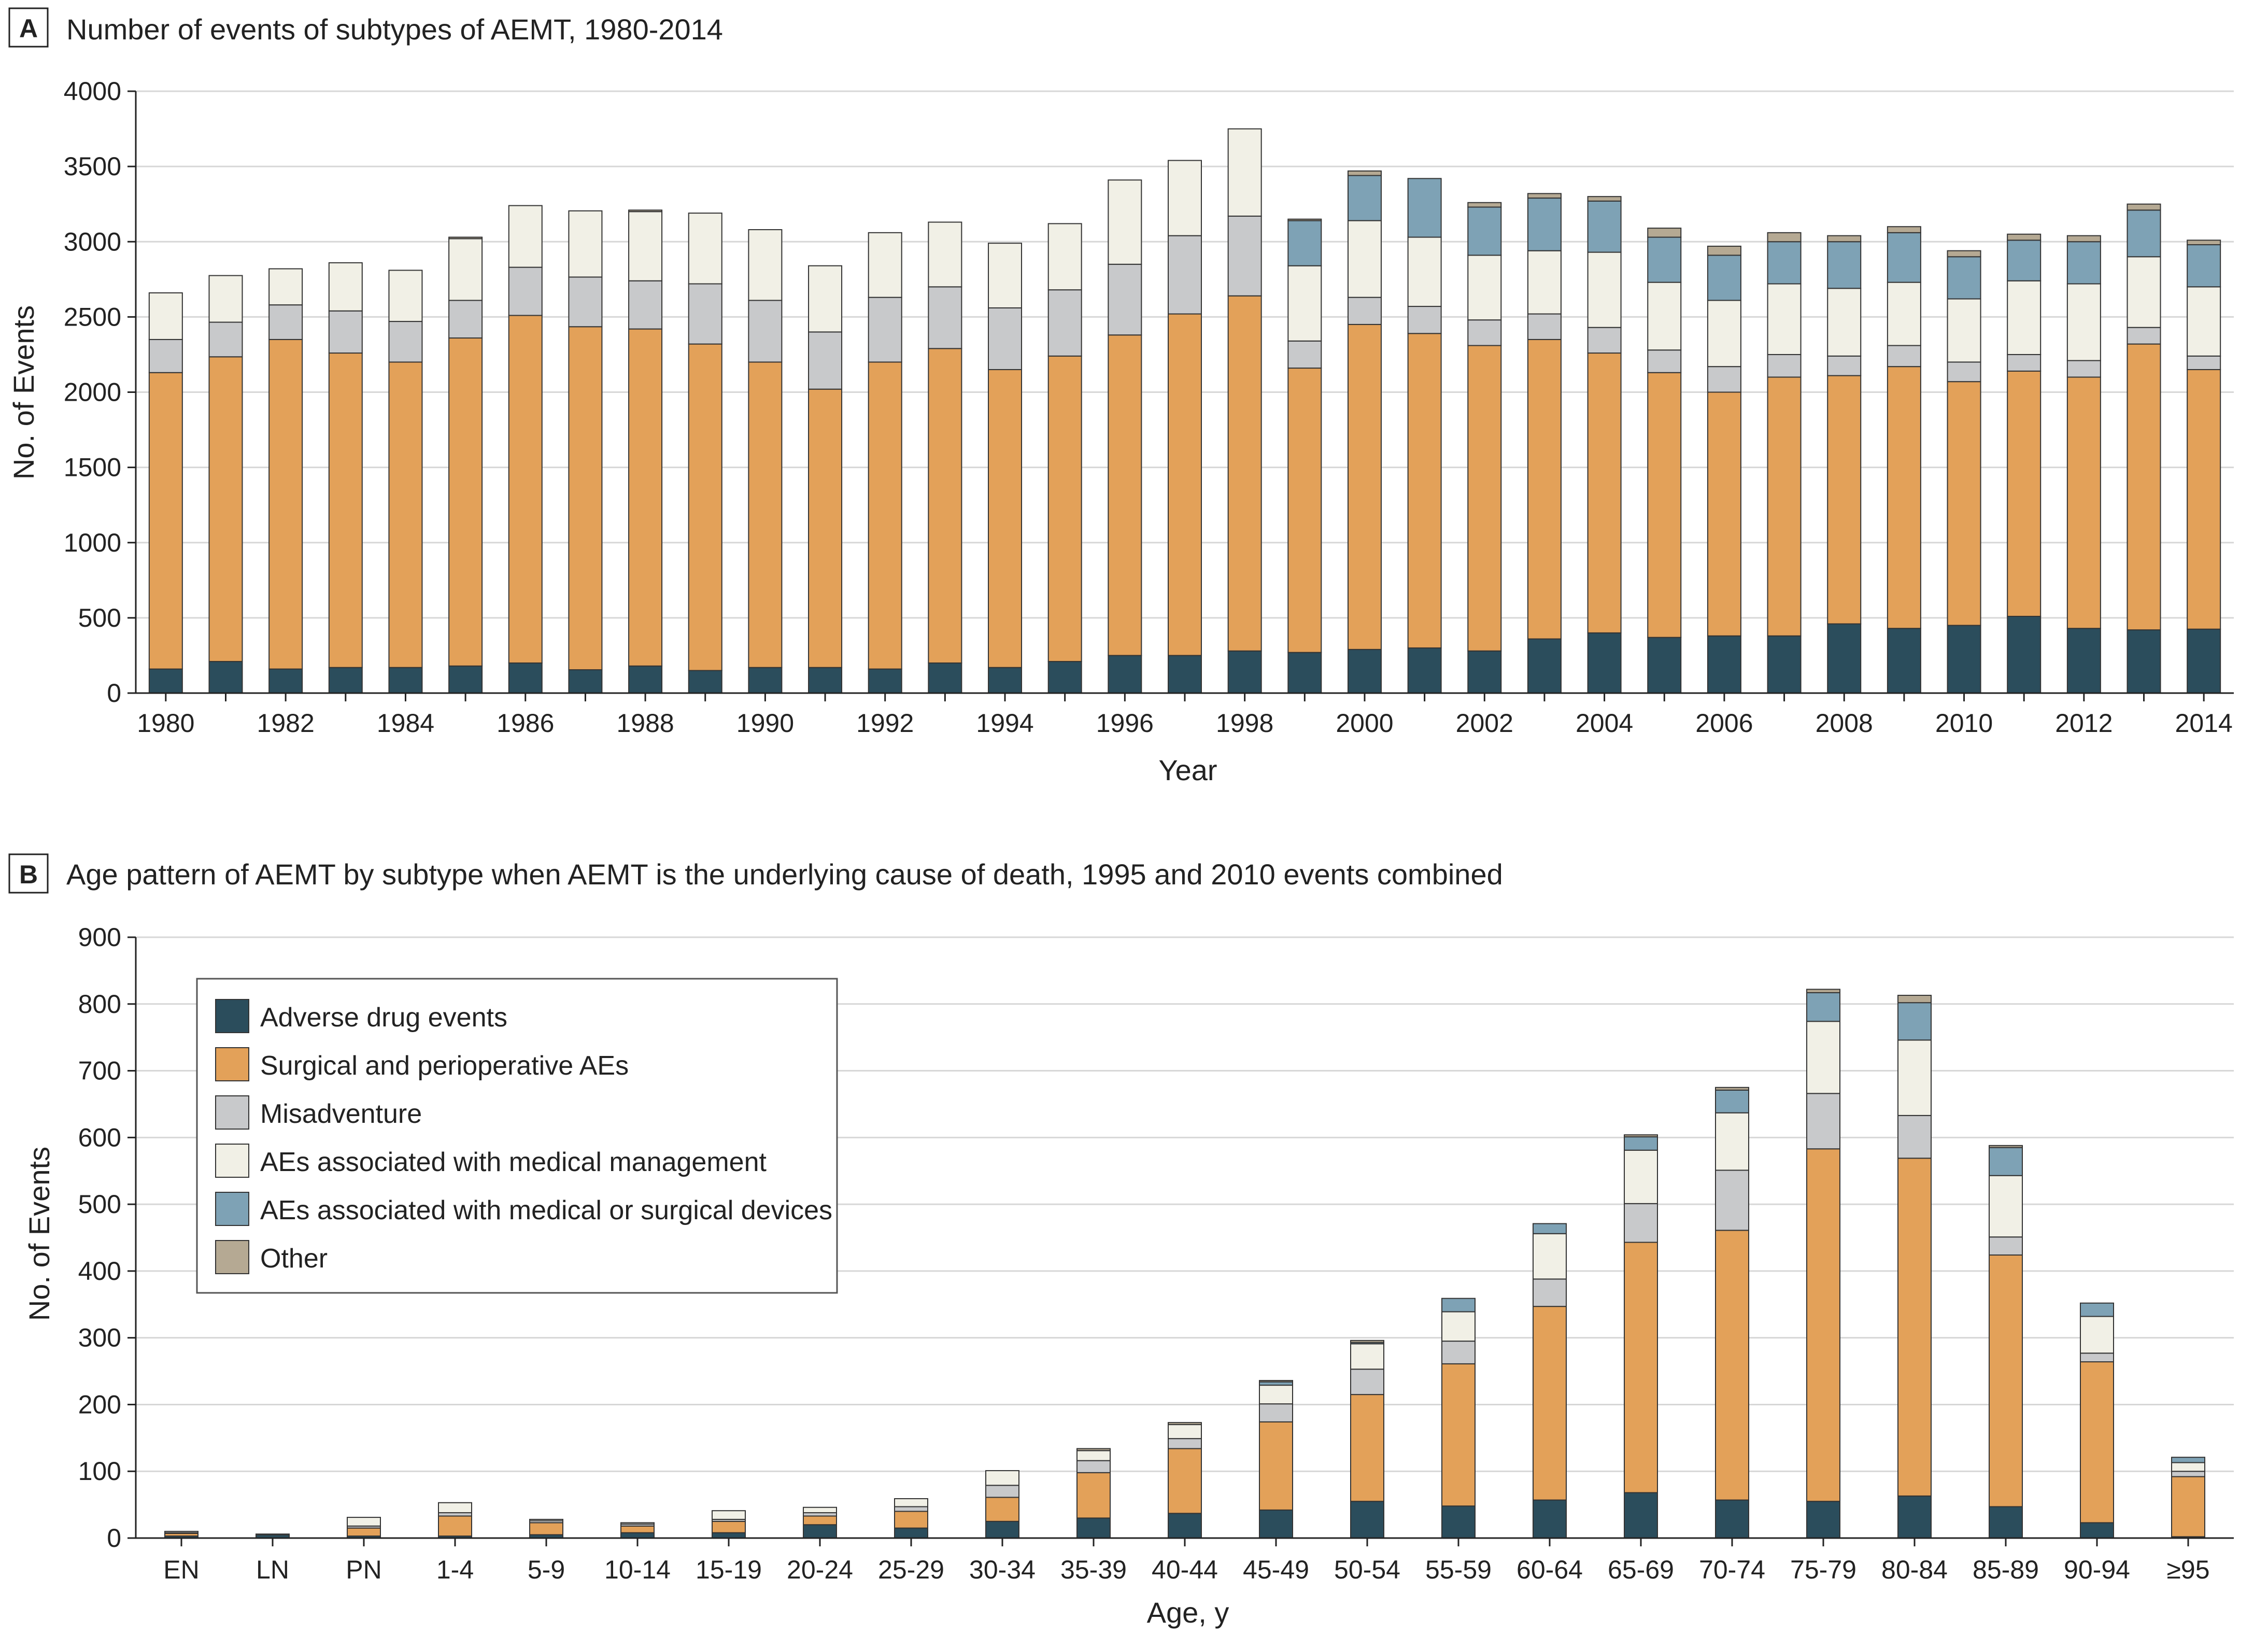 The height and width of the screenshot is (1635, 2268). Describe the element at coordinates (1914, 1569) in the screenshot. I see `panel-b-x-tick-label-80-84: 80-84` at that location.